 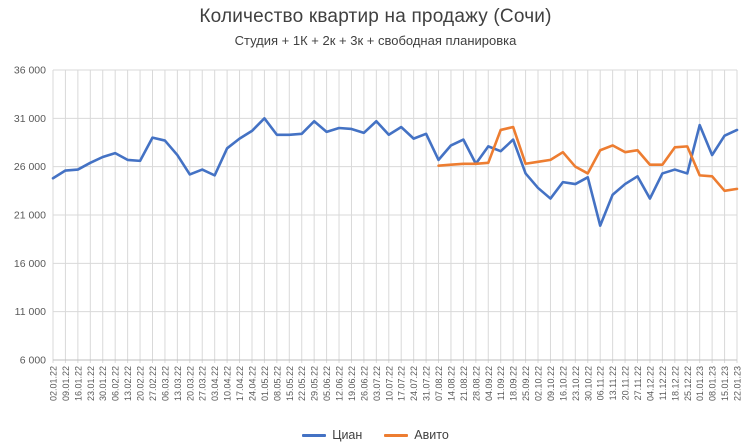 What do you see at coordinates (389, 383) in the screenshot?
I see `x-tick-label: 10.07.22` at bounding box center [389, 383].